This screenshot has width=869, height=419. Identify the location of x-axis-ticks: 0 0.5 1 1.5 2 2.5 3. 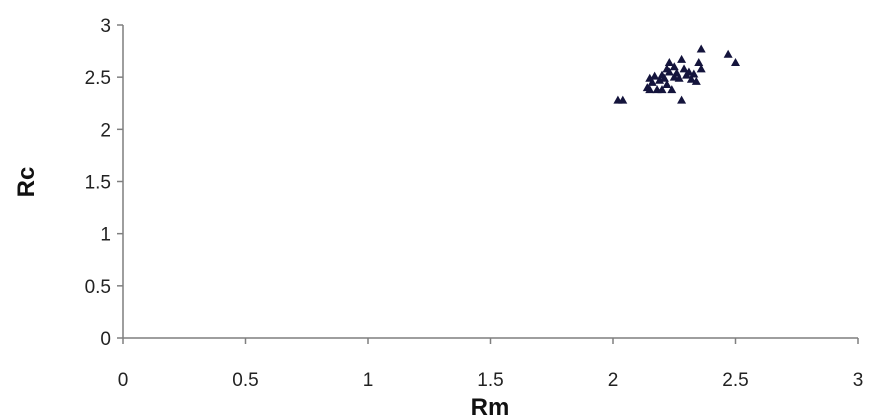
(491, 364).